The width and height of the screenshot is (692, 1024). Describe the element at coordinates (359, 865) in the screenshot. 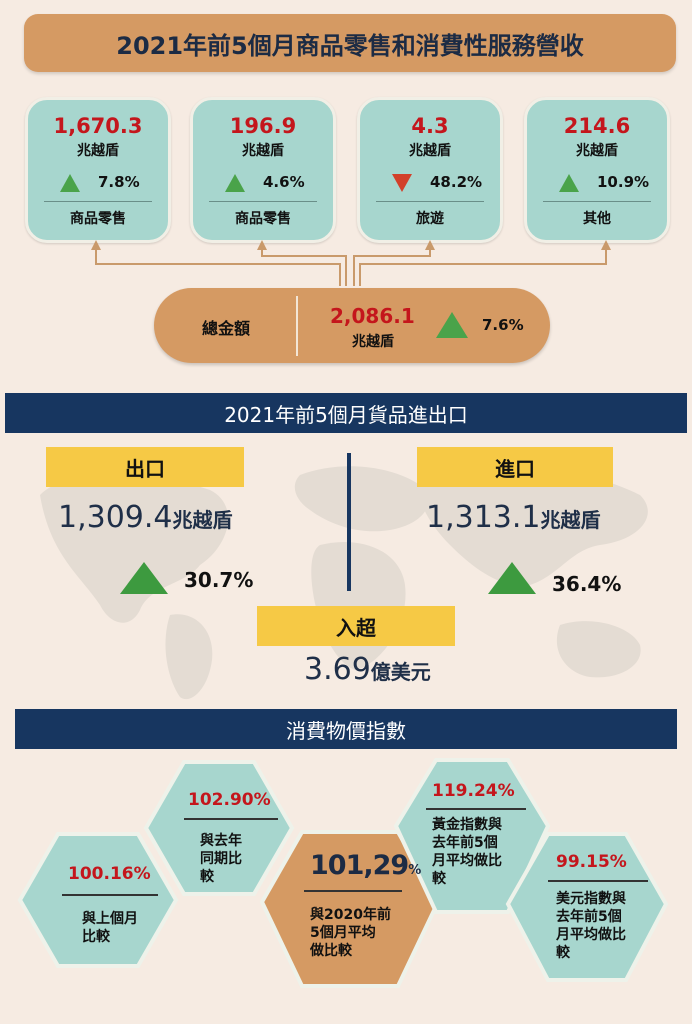

I see `cpi-center-number: 101,29` at that location.